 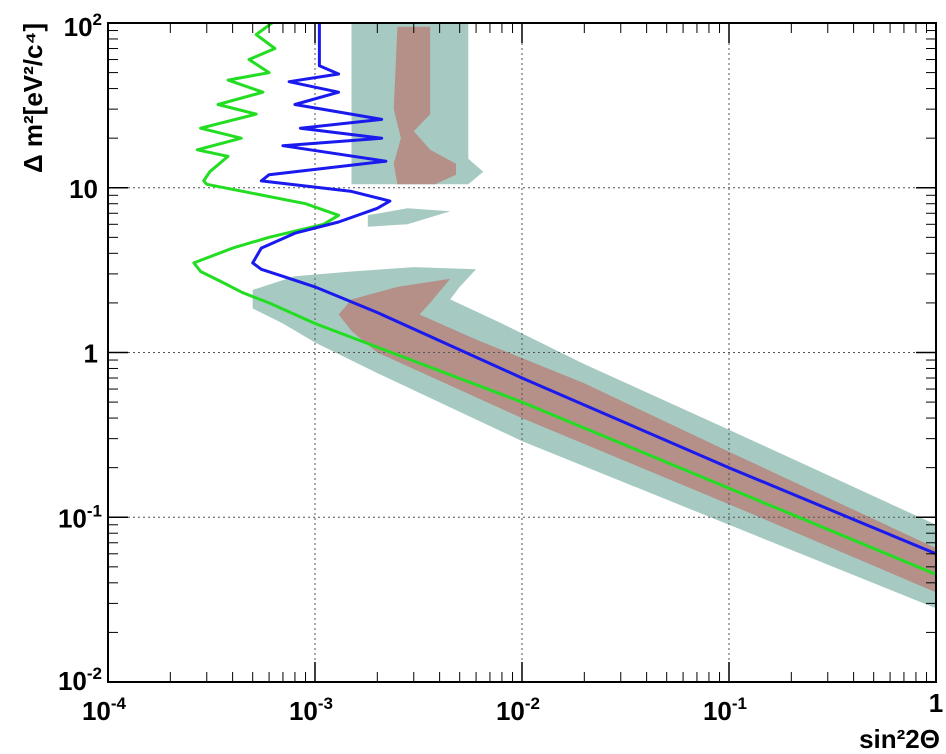 I want to click on y-tick-label: 10⁻², so click(x=80, y=680).